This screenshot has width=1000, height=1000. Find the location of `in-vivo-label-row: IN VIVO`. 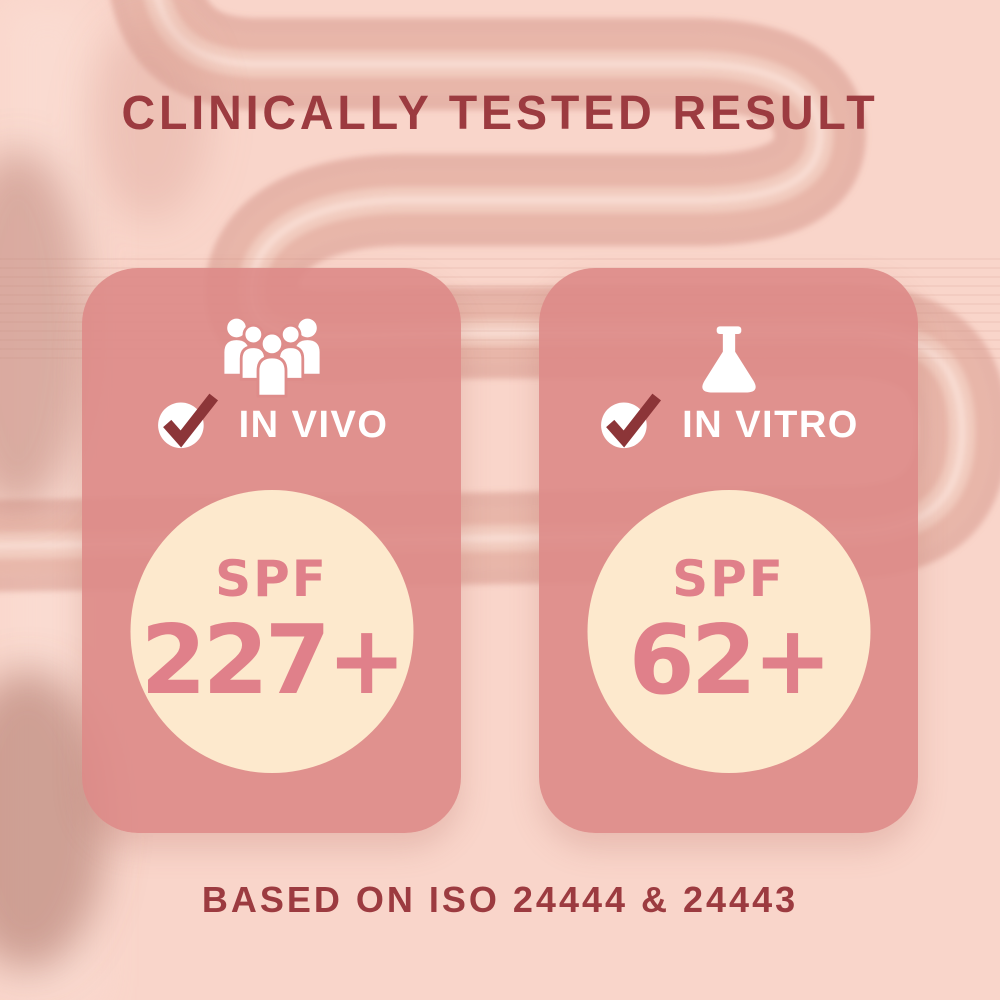

in-vivo-label-row: IN VIVO is located at coordinates (271, 425).